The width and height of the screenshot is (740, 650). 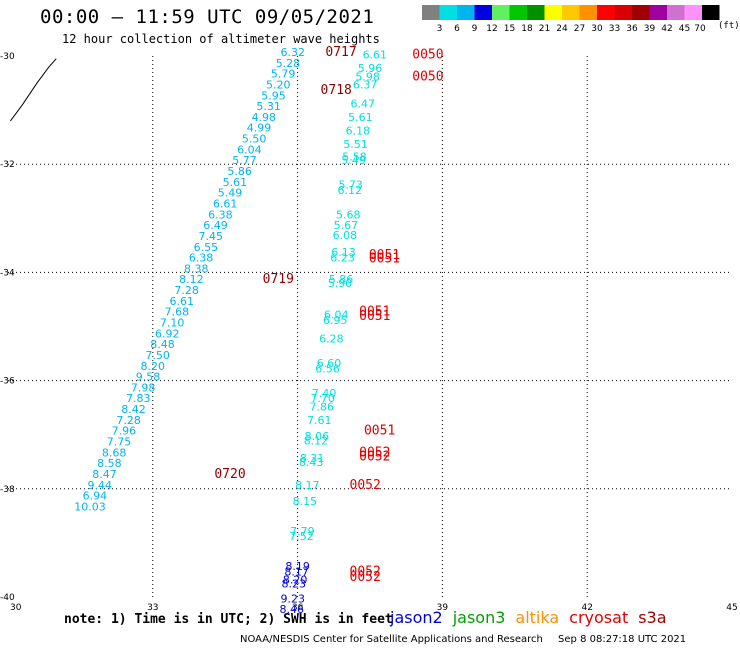 I want to click on wave-height-label: 6.23, so click(x=342, y=258).